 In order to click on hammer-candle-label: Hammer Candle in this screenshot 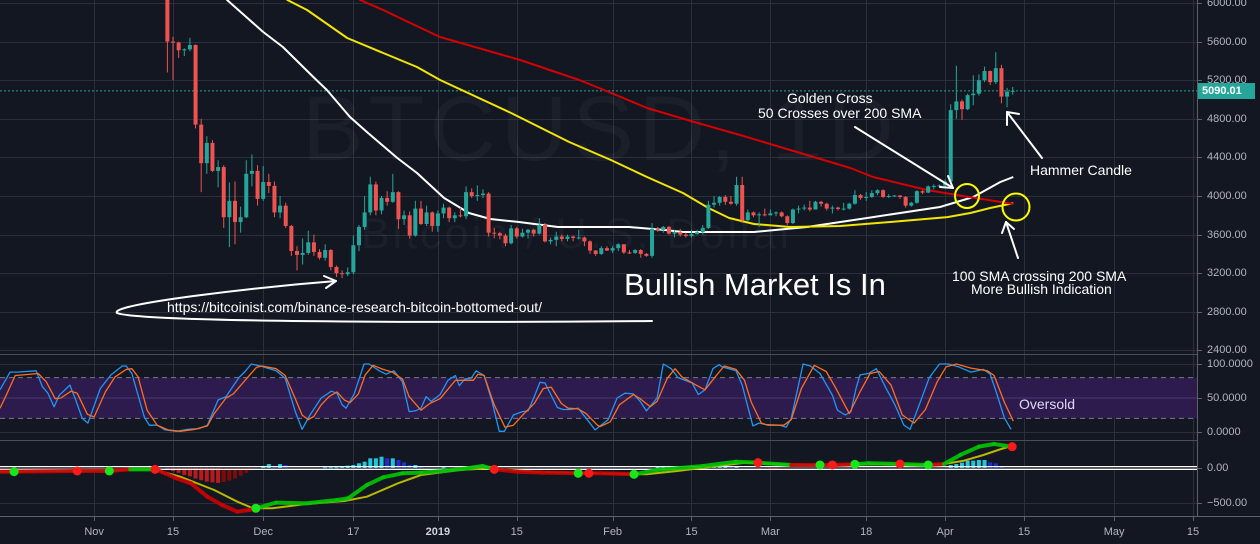, I will do `click(1081, 170)`.